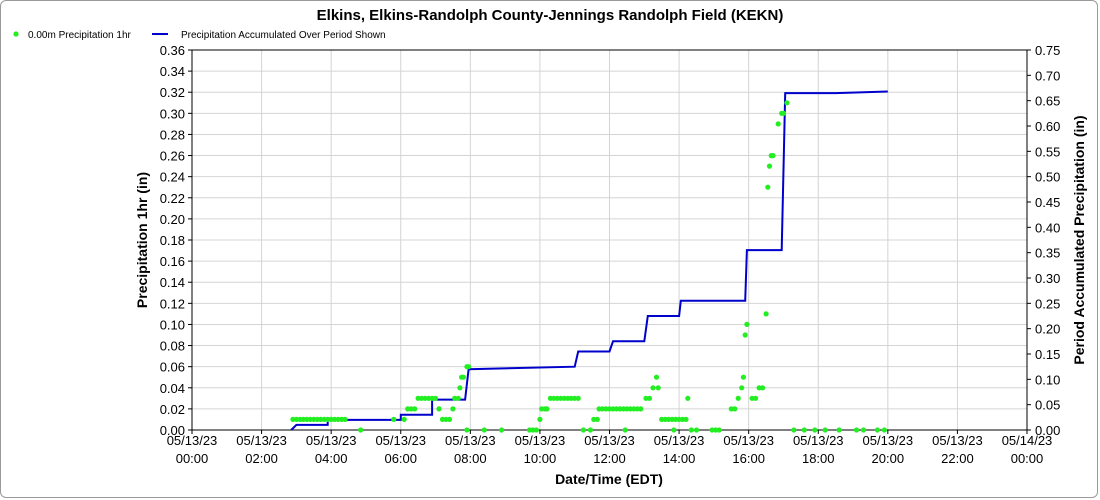  Describe the element at coordinates (142, 240) in the screenshot. I see `y-axis-left-title: Precipitation 1hr (in)` at that location.